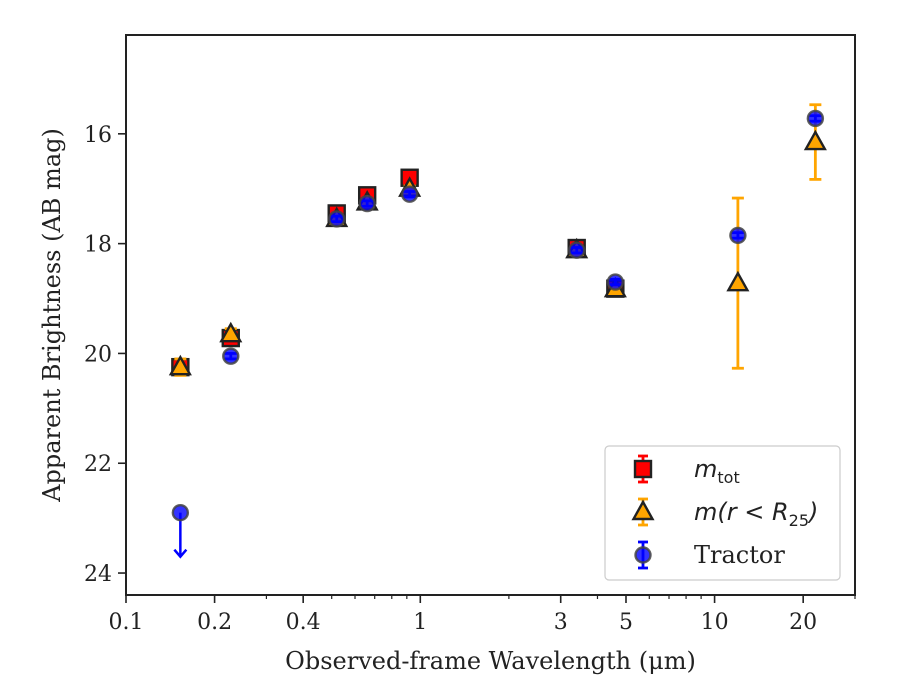 Image resolution: width=900 pixels, height=700 pixels. What do you see at coordinates (803, 622) in the screenshot?
I see `x-tick-label: 20` at bounding box center [803, 622].